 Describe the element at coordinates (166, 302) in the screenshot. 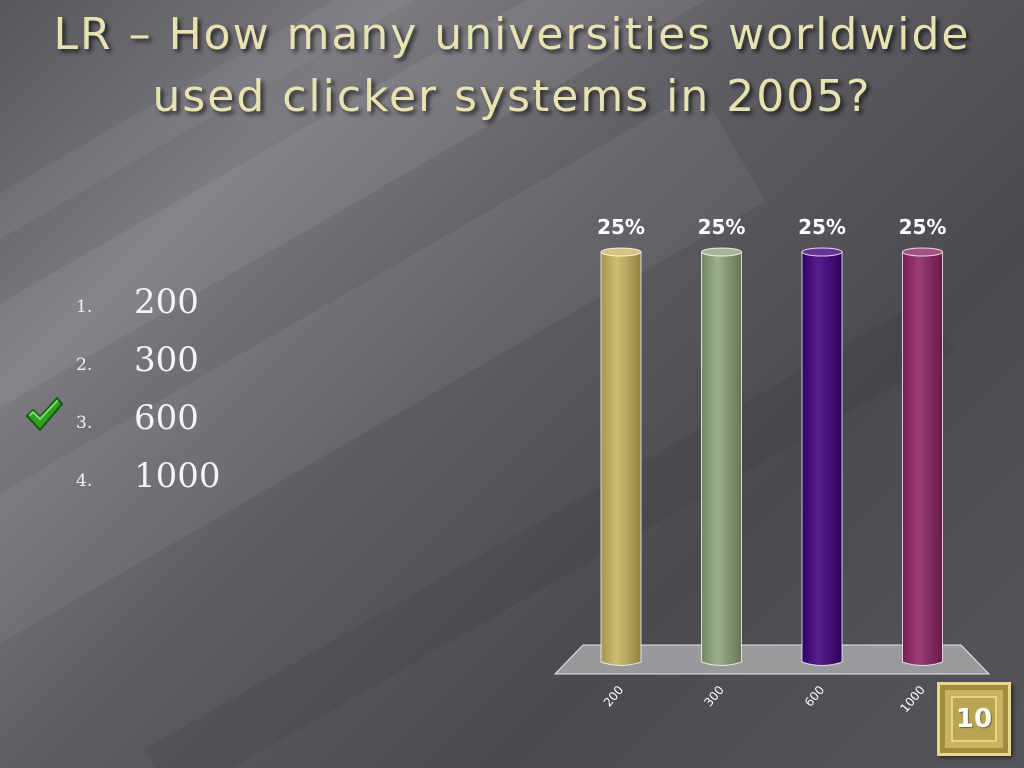

I see `answer-text: 200` at that location.